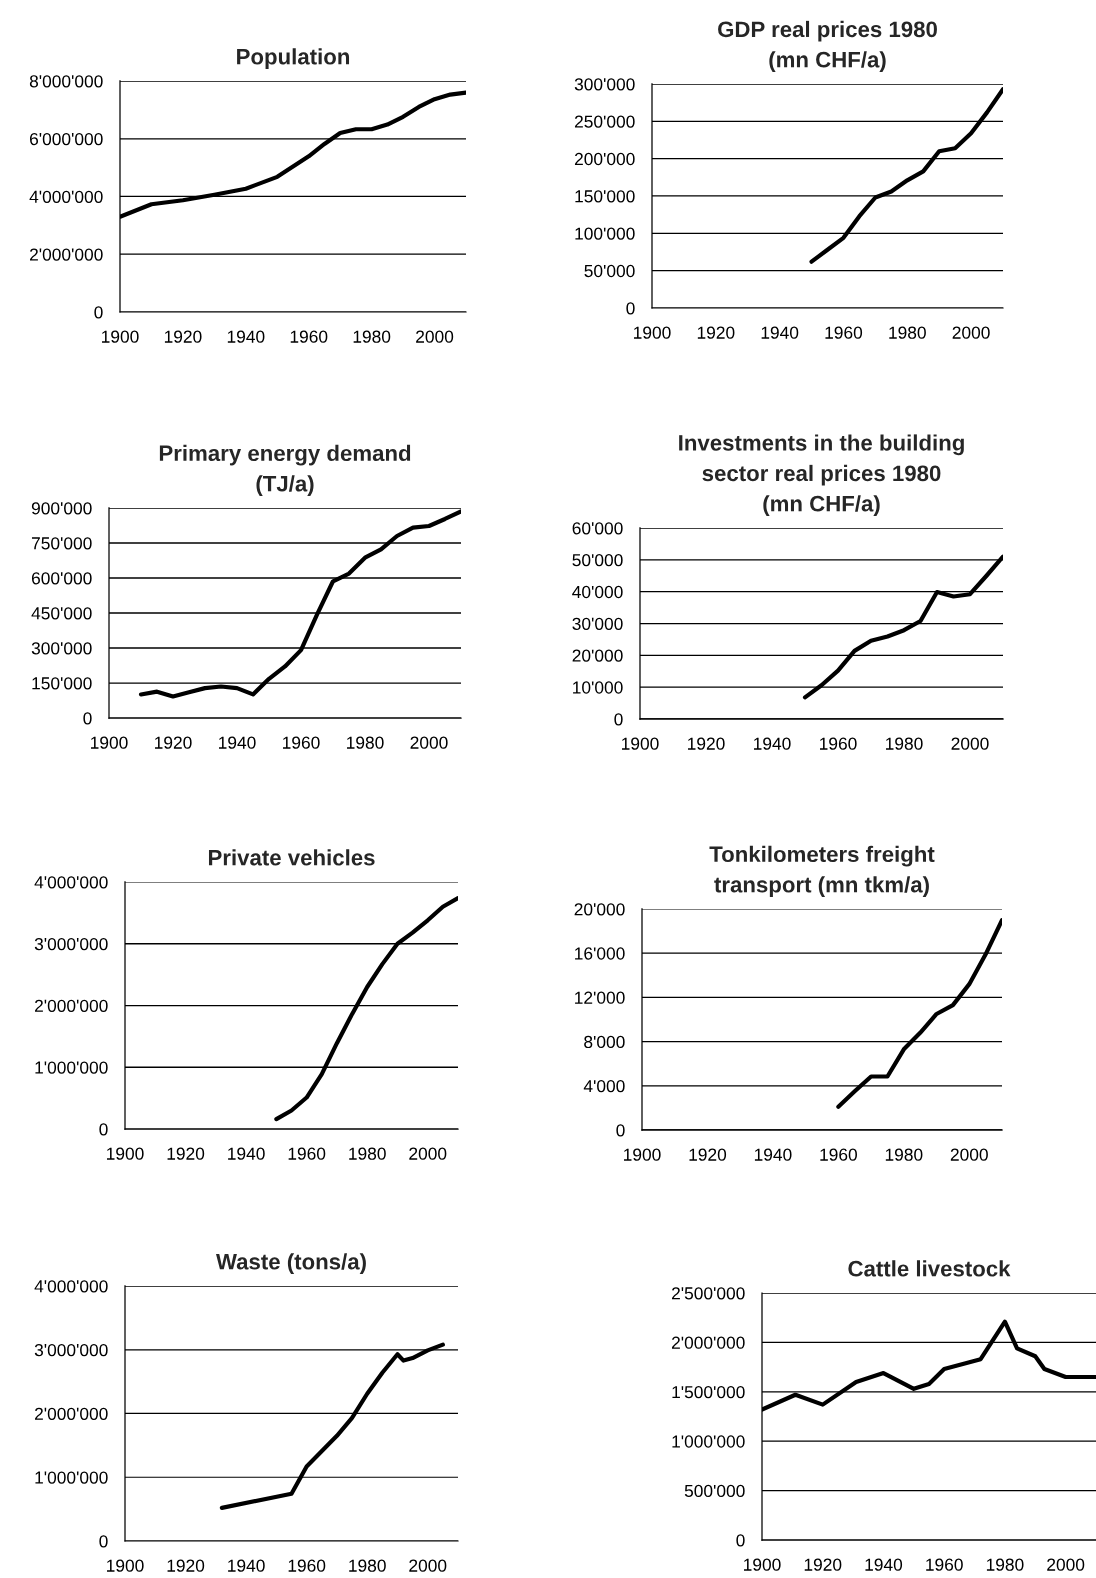 The height and width of the screenshot is (1578, 1096). I want to click on y-tick-label: 8'000'000, so click(66, 81).